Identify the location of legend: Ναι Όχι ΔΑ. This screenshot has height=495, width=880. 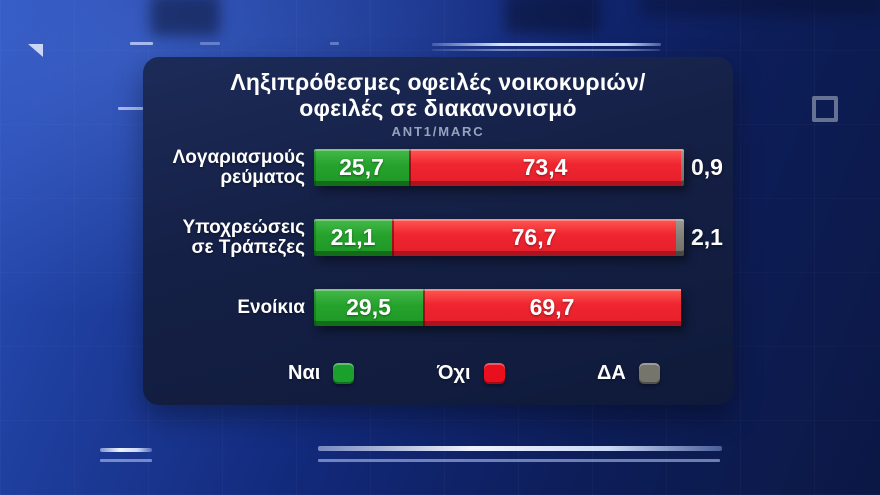
(438, 373).